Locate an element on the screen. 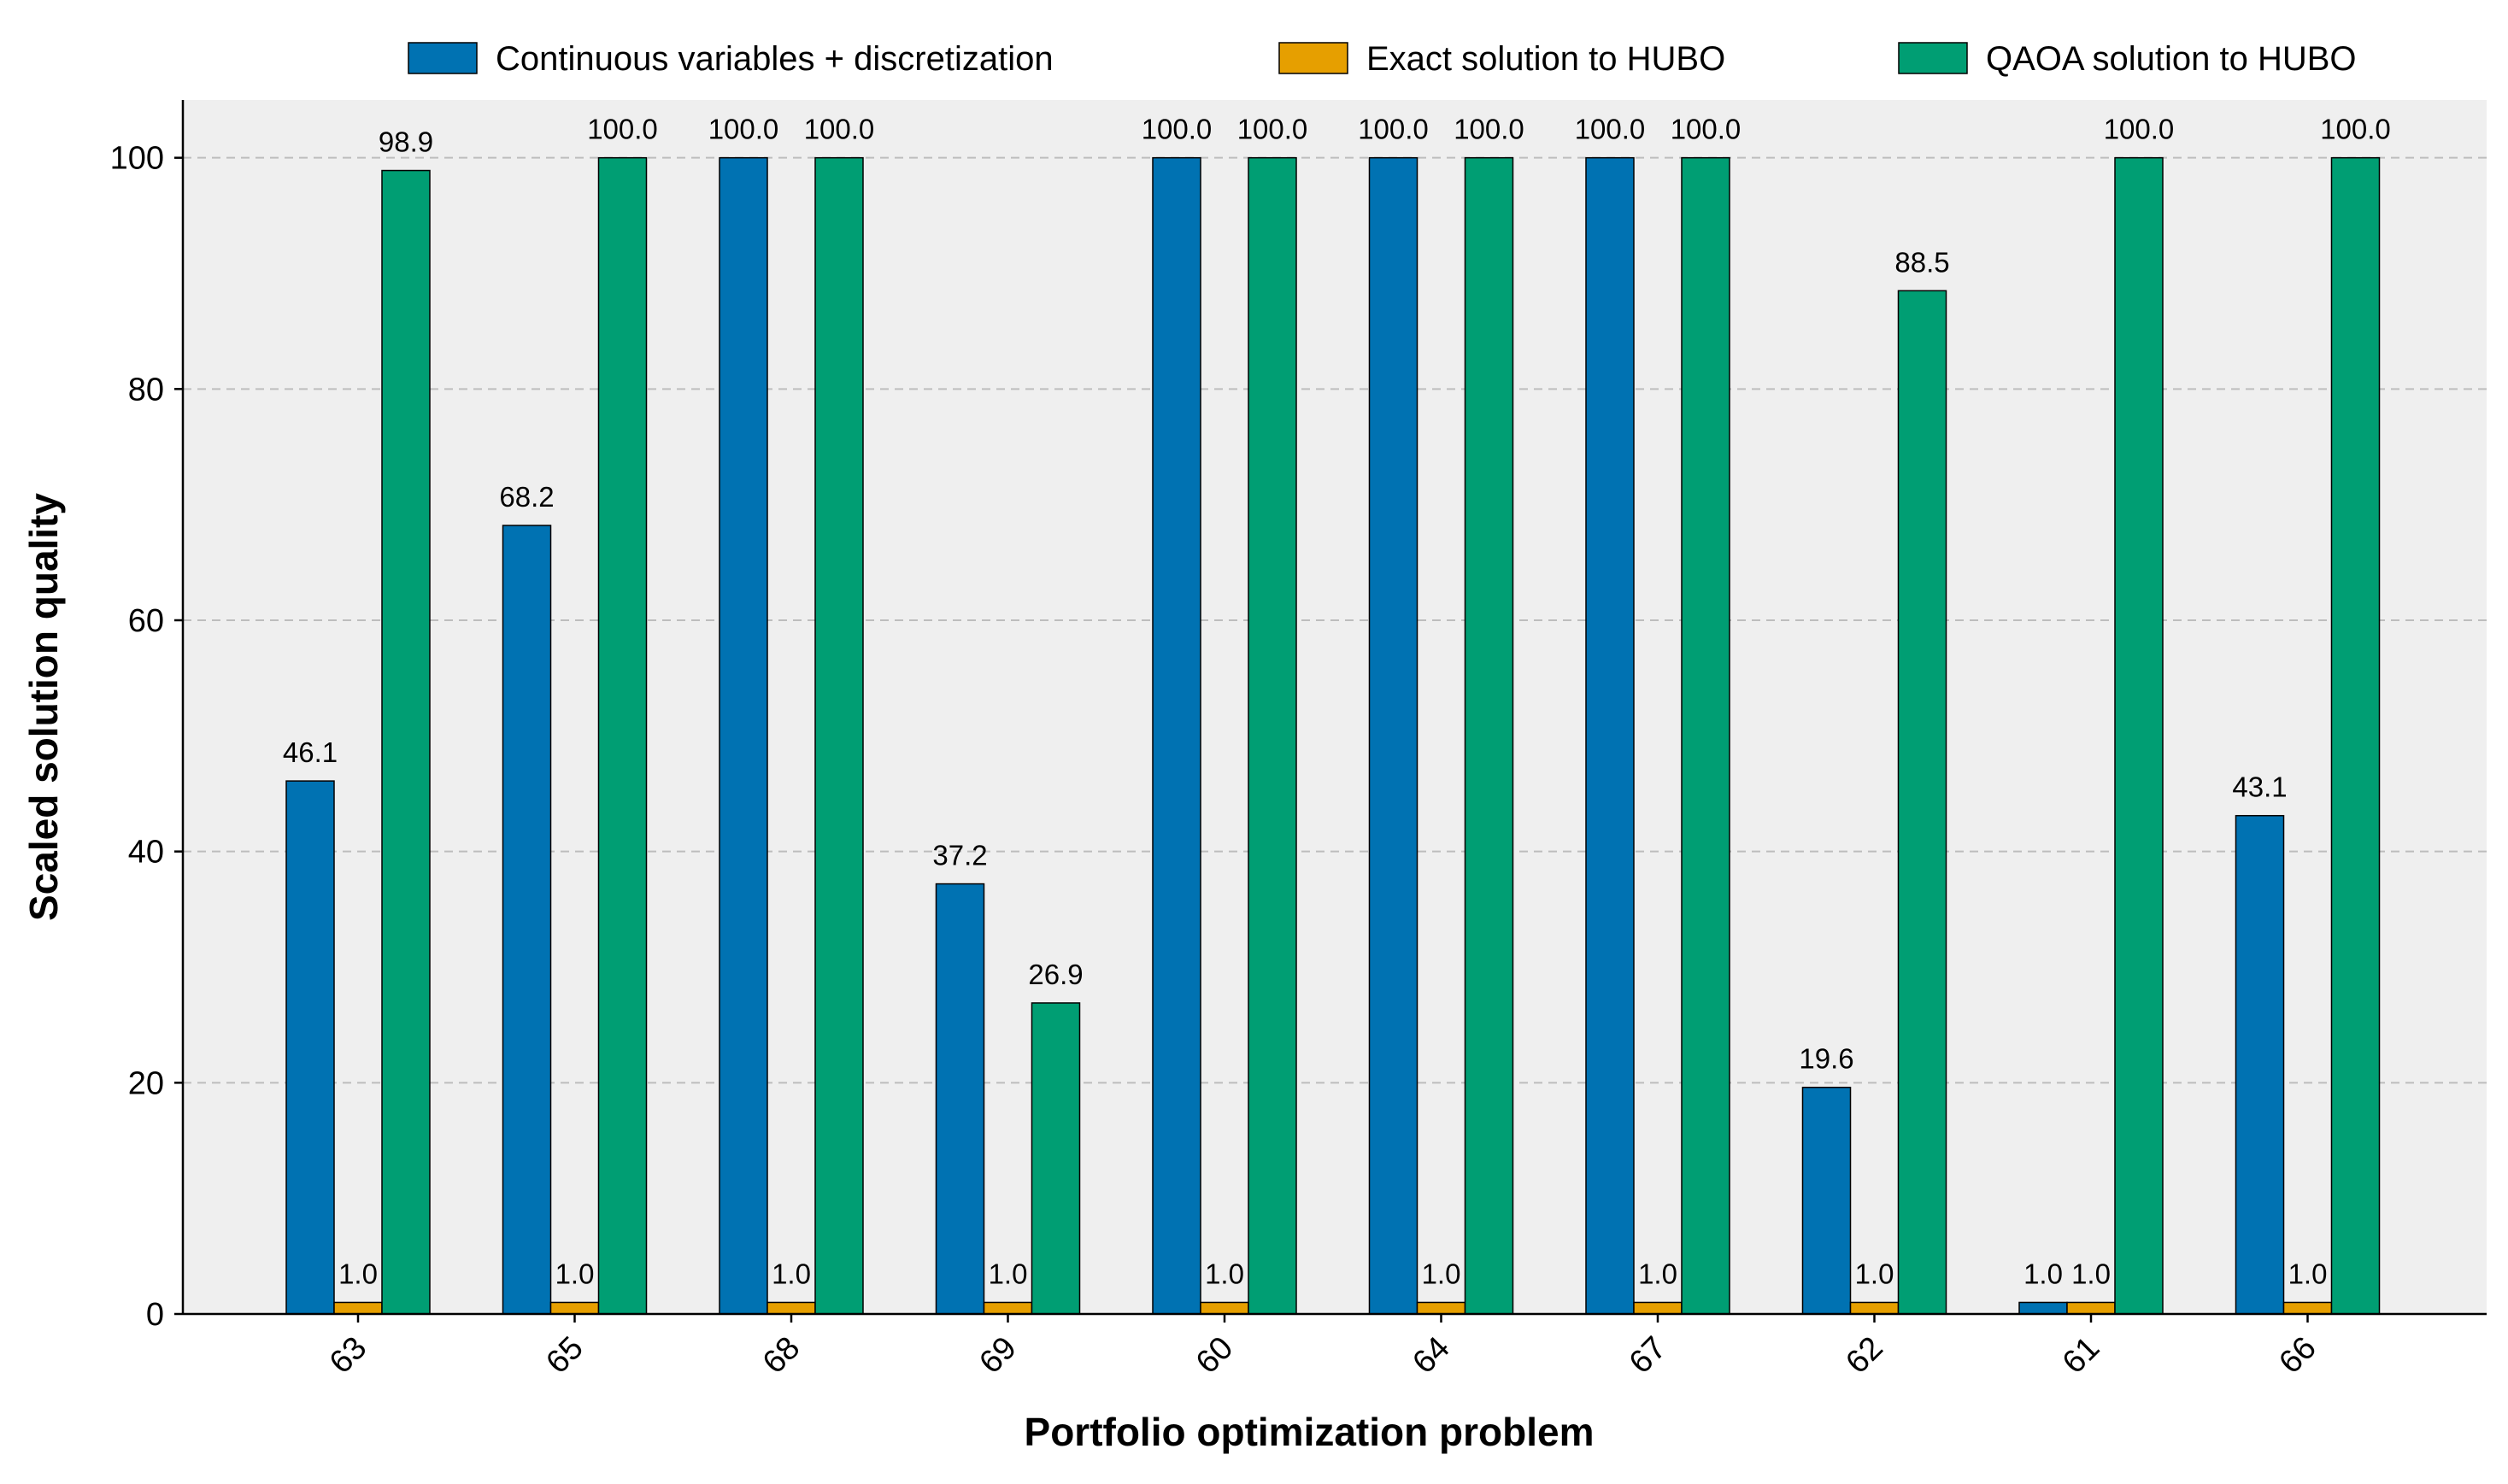 The image size is (2508, 1484). x-tick-label: 60 is located at coordinates (1215, 1355).